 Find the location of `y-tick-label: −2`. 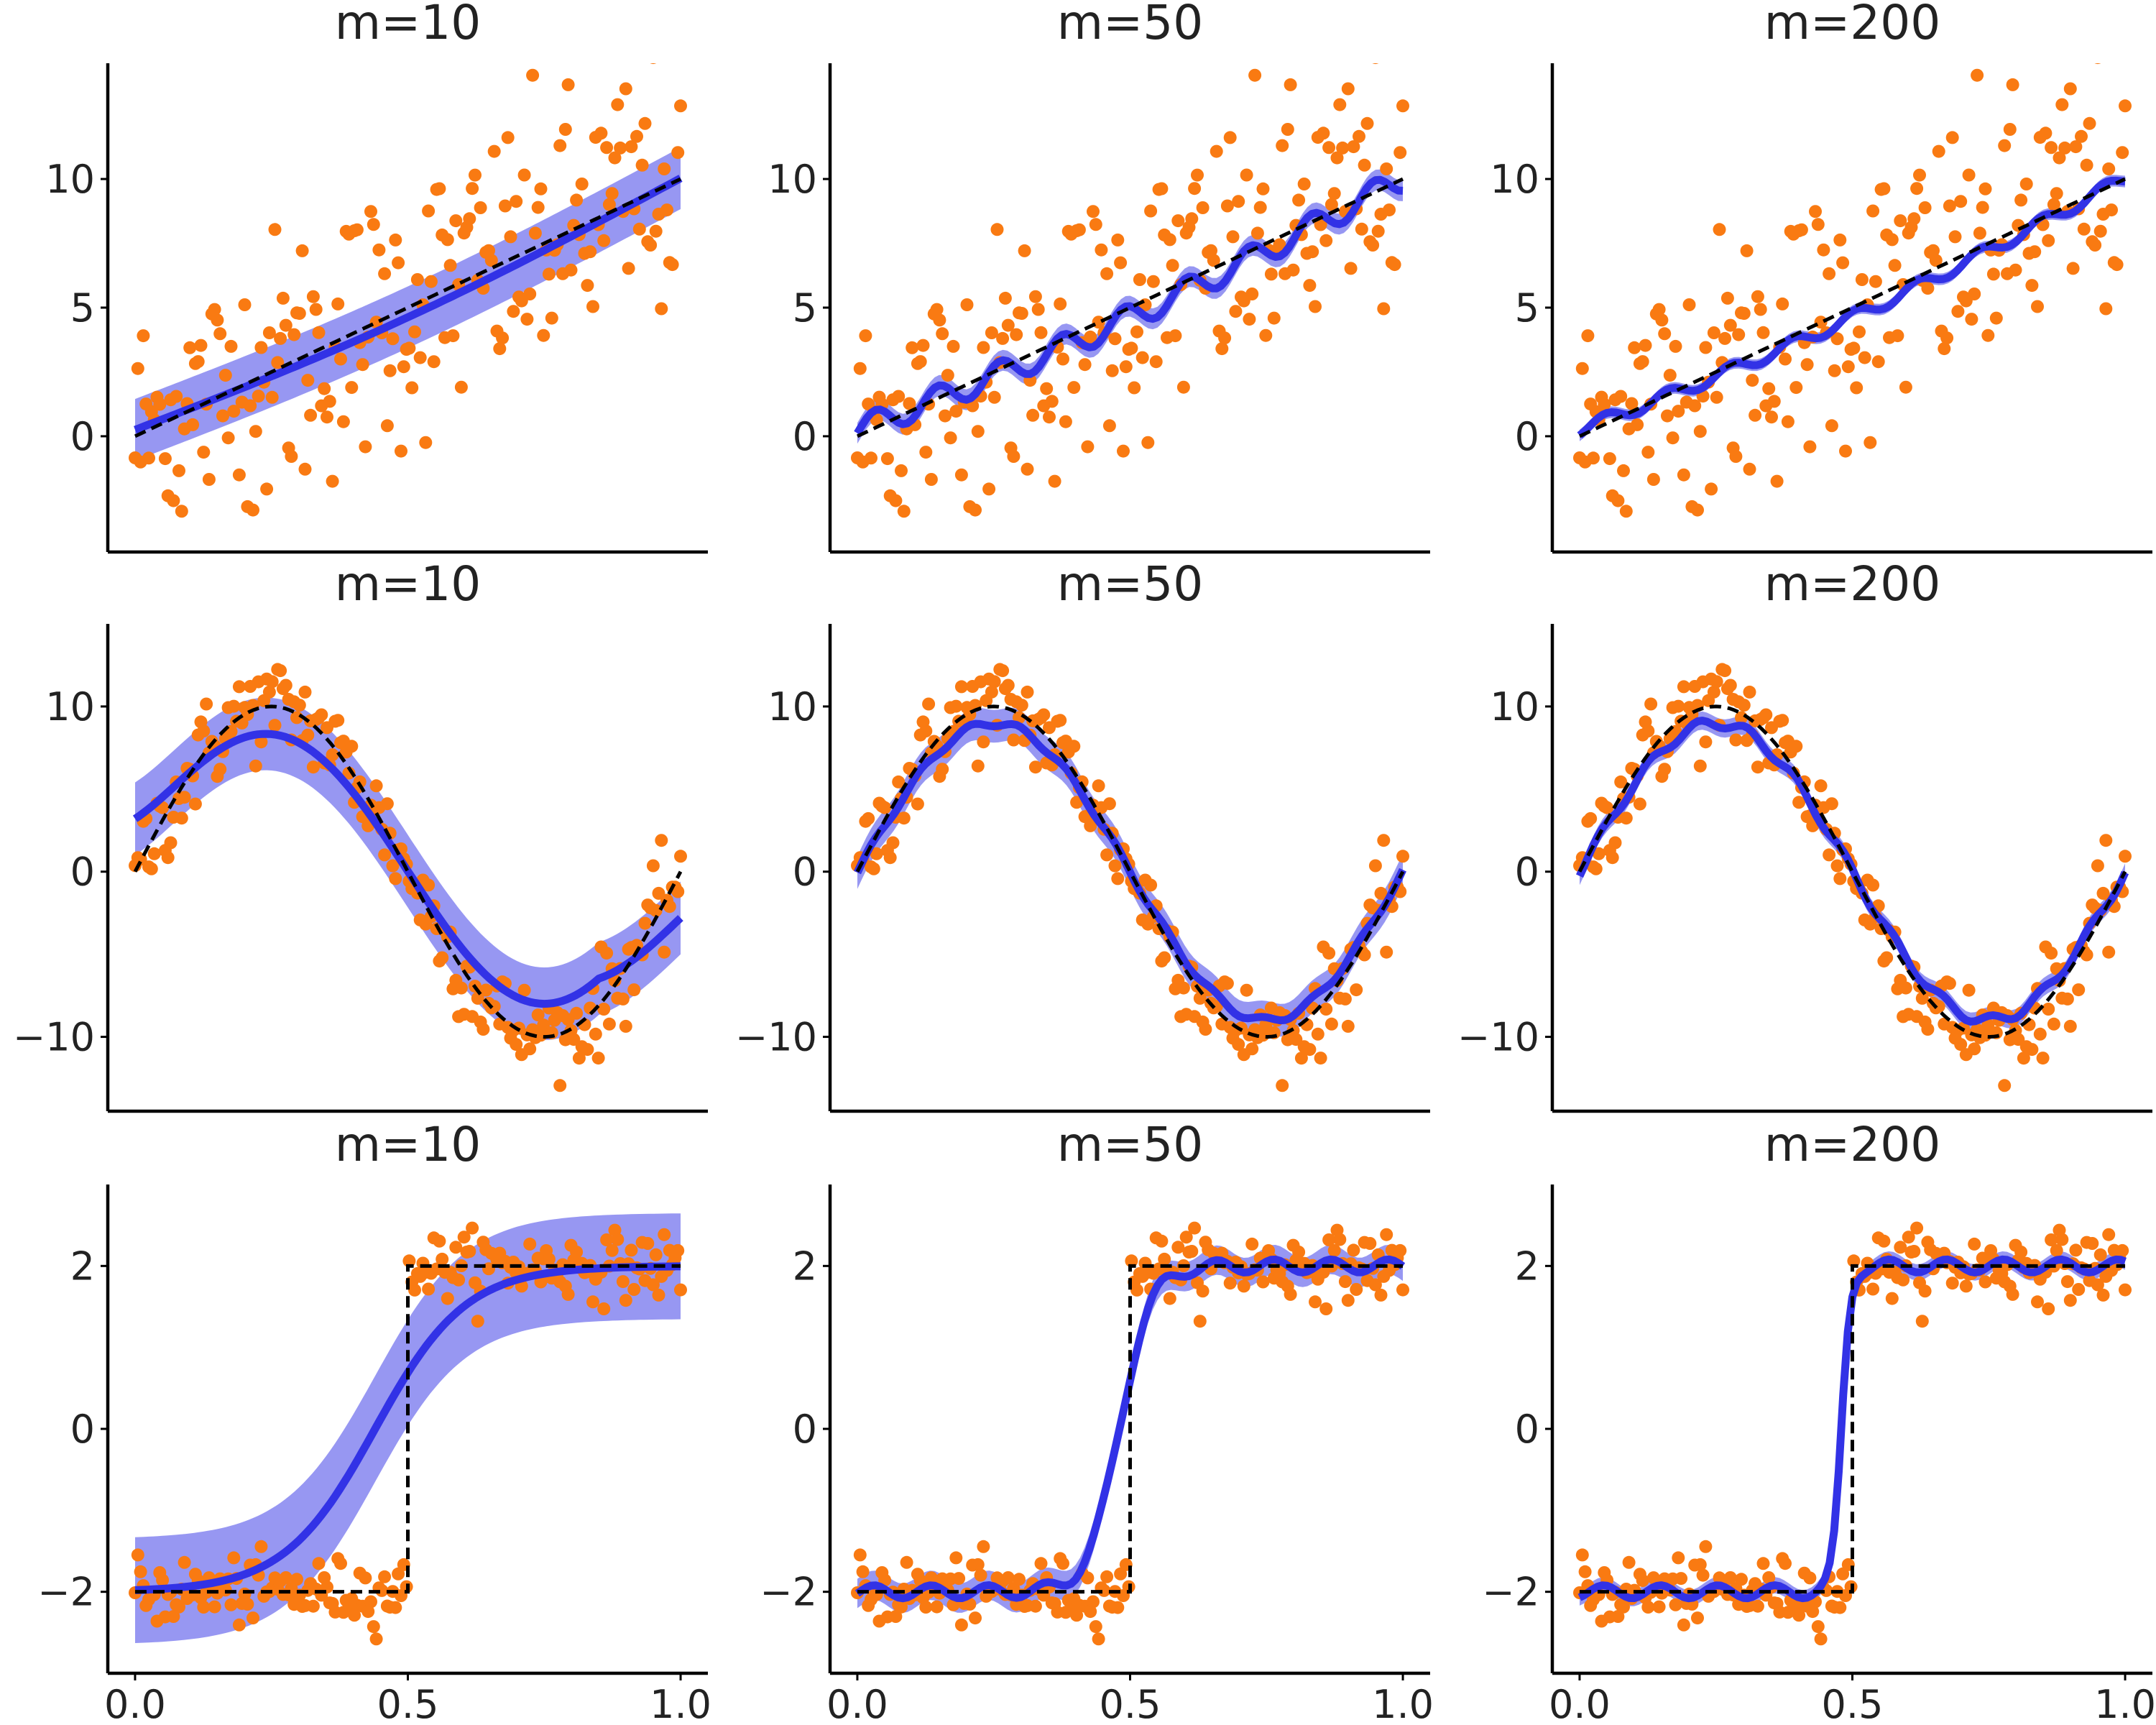

y-tick-label: −2 is located at coordinates (1511, 1592).